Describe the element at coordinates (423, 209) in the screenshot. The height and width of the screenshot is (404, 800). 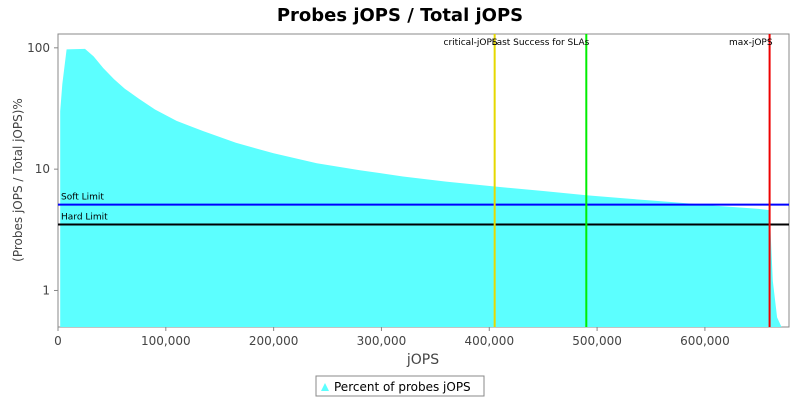
I see `limit-lines: Soft Limit Hard Limit` at that location.